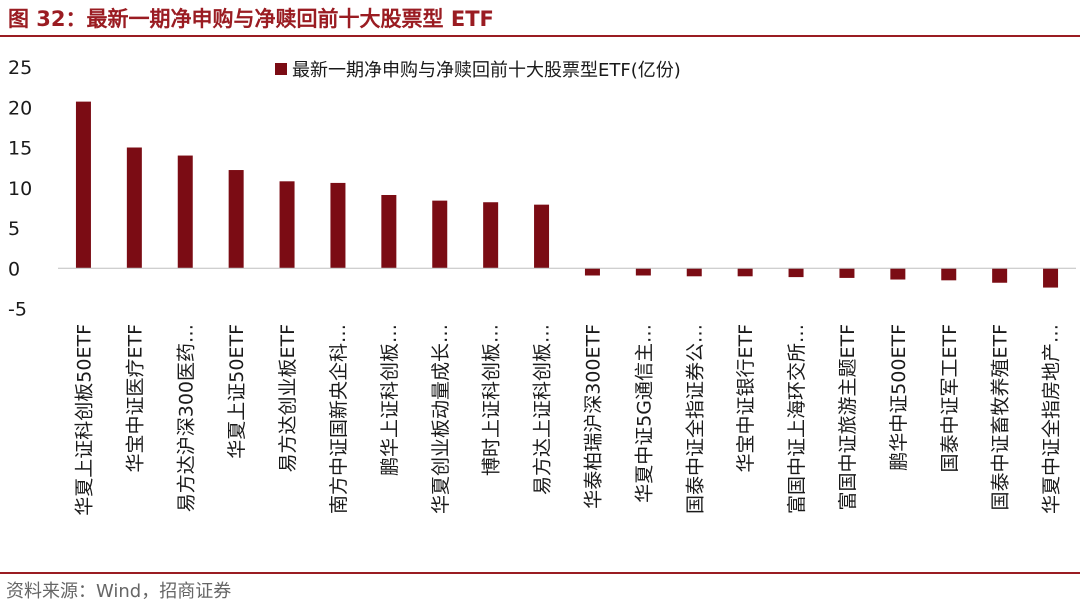  Describe the element at coordinates (486, 70) in the screenshot. I see `legend-label: 最新一期净申购与净赎回前十大股票型ETF(亿份)` at that location.